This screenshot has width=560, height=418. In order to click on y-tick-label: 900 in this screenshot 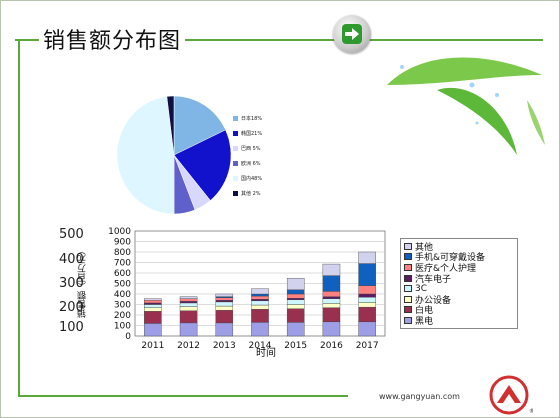, I will do `click(122, 243)`.